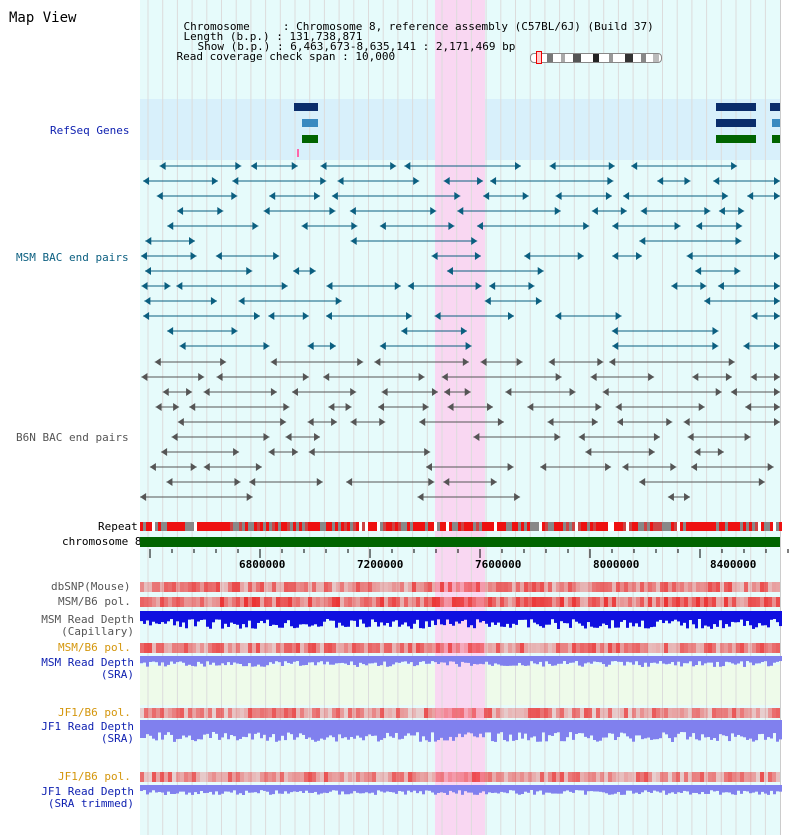 This screenshot has width=800, height=835. I want to click on track-label-msm-bac: MSM BAC end pairs, so click(72, 257).